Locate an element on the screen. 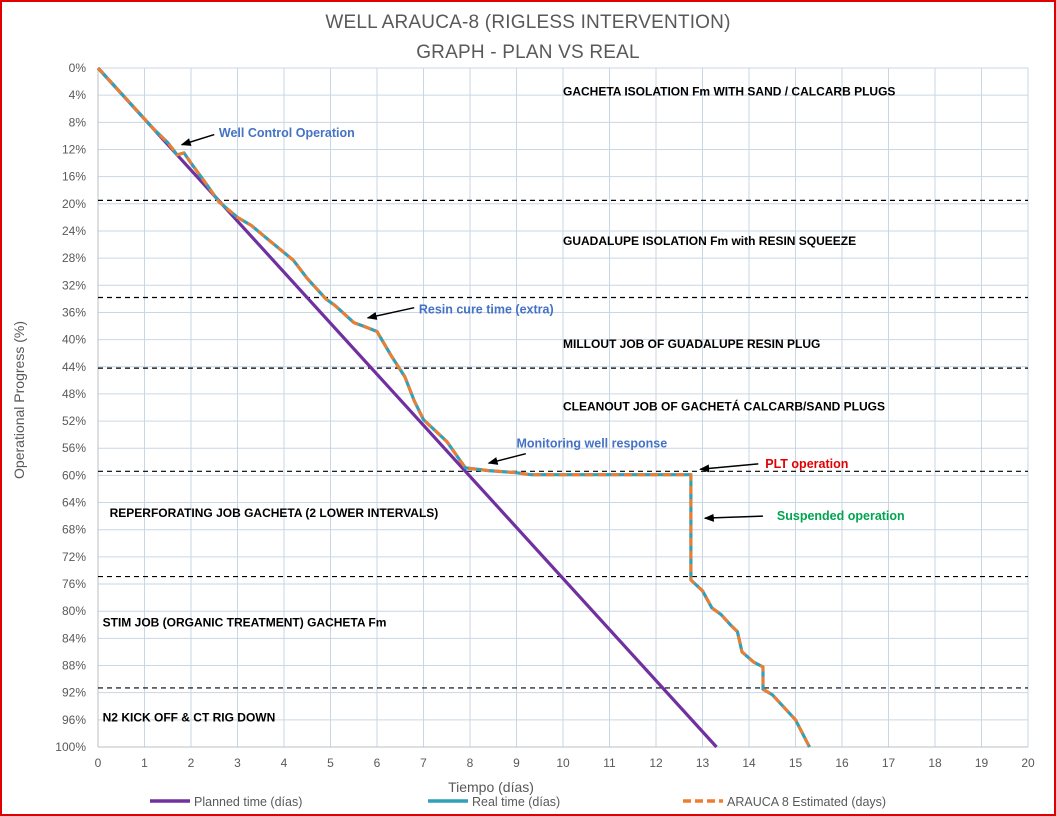 This screenshot has width=1056, height=816. y-tick-label: 16% is located at coordinates (74, 177).